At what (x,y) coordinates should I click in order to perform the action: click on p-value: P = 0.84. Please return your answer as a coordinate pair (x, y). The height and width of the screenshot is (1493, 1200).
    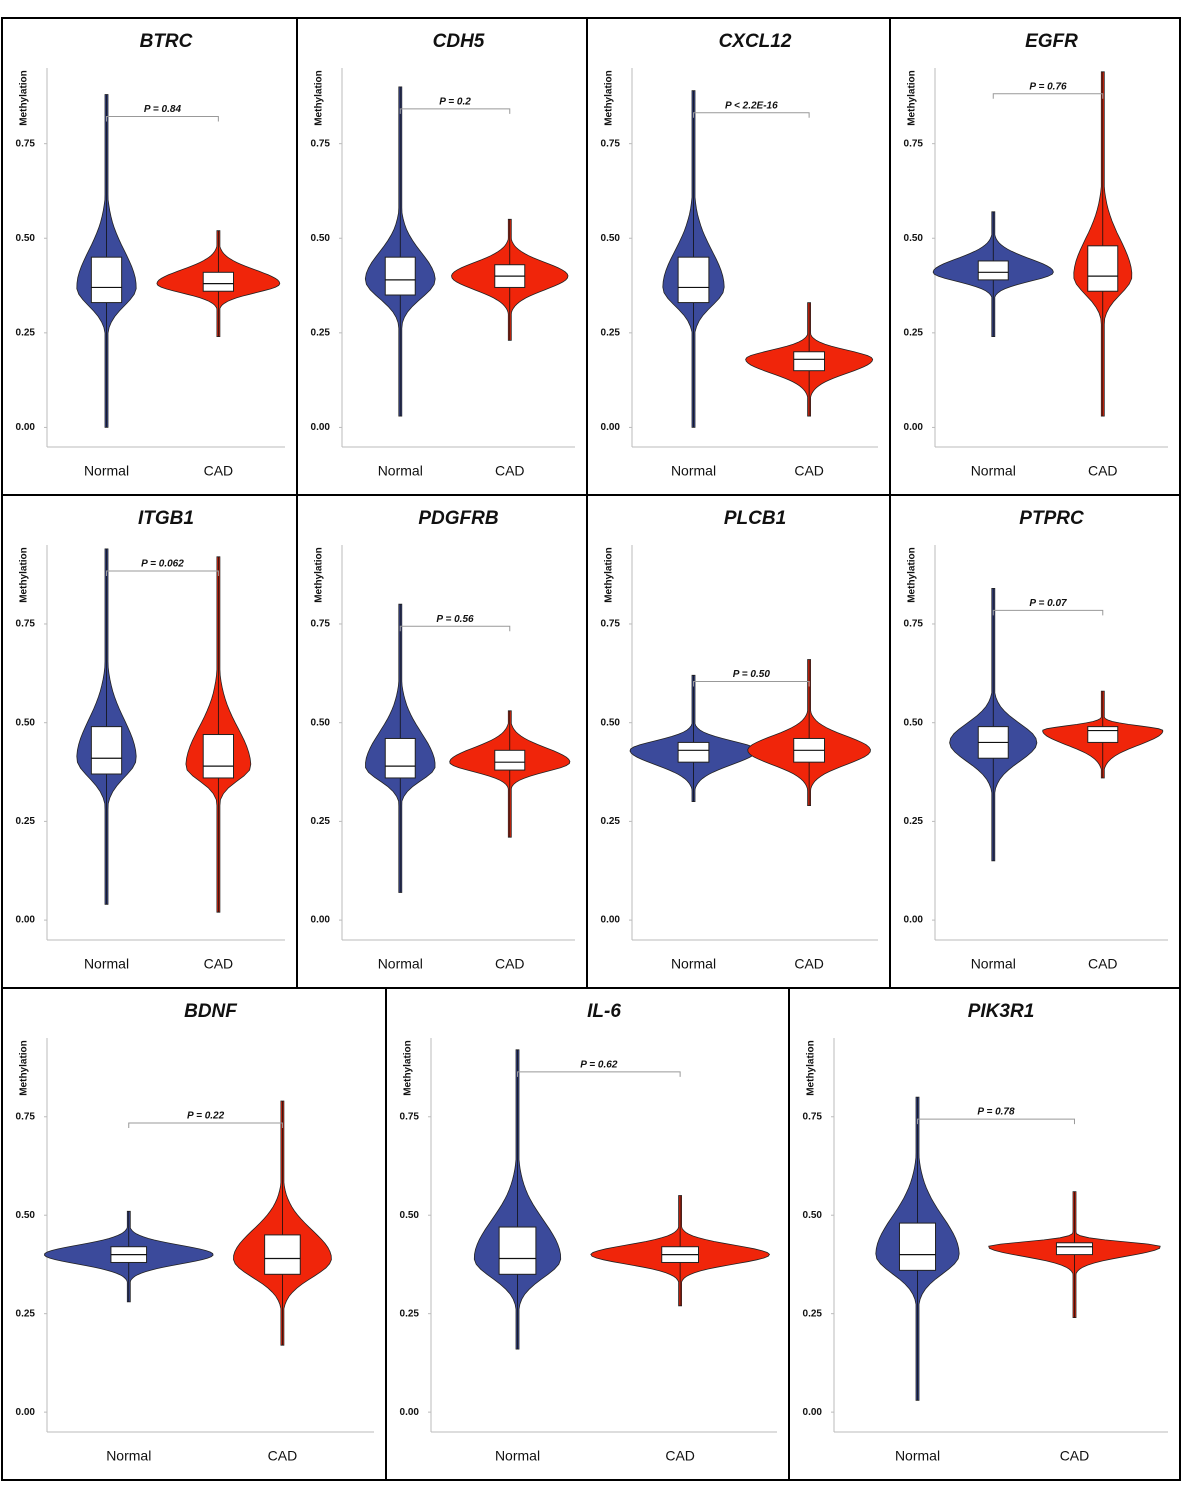
    Looking at the image, I should click on (163, 109).